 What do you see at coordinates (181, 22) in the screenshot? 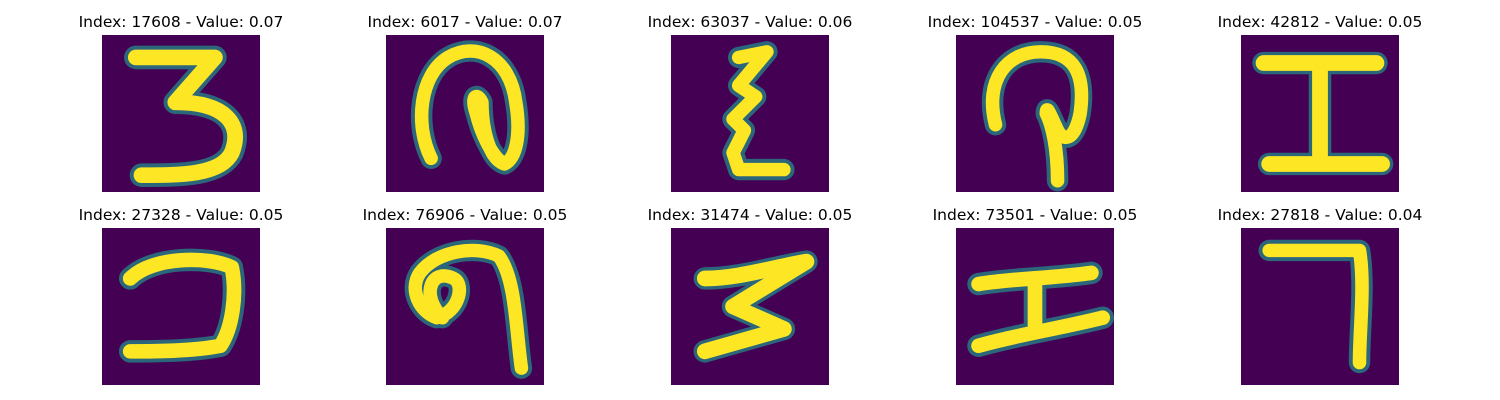
I see `panel-title: Index: 17608 - Value: 0.07` at bounding box center [181, 22].